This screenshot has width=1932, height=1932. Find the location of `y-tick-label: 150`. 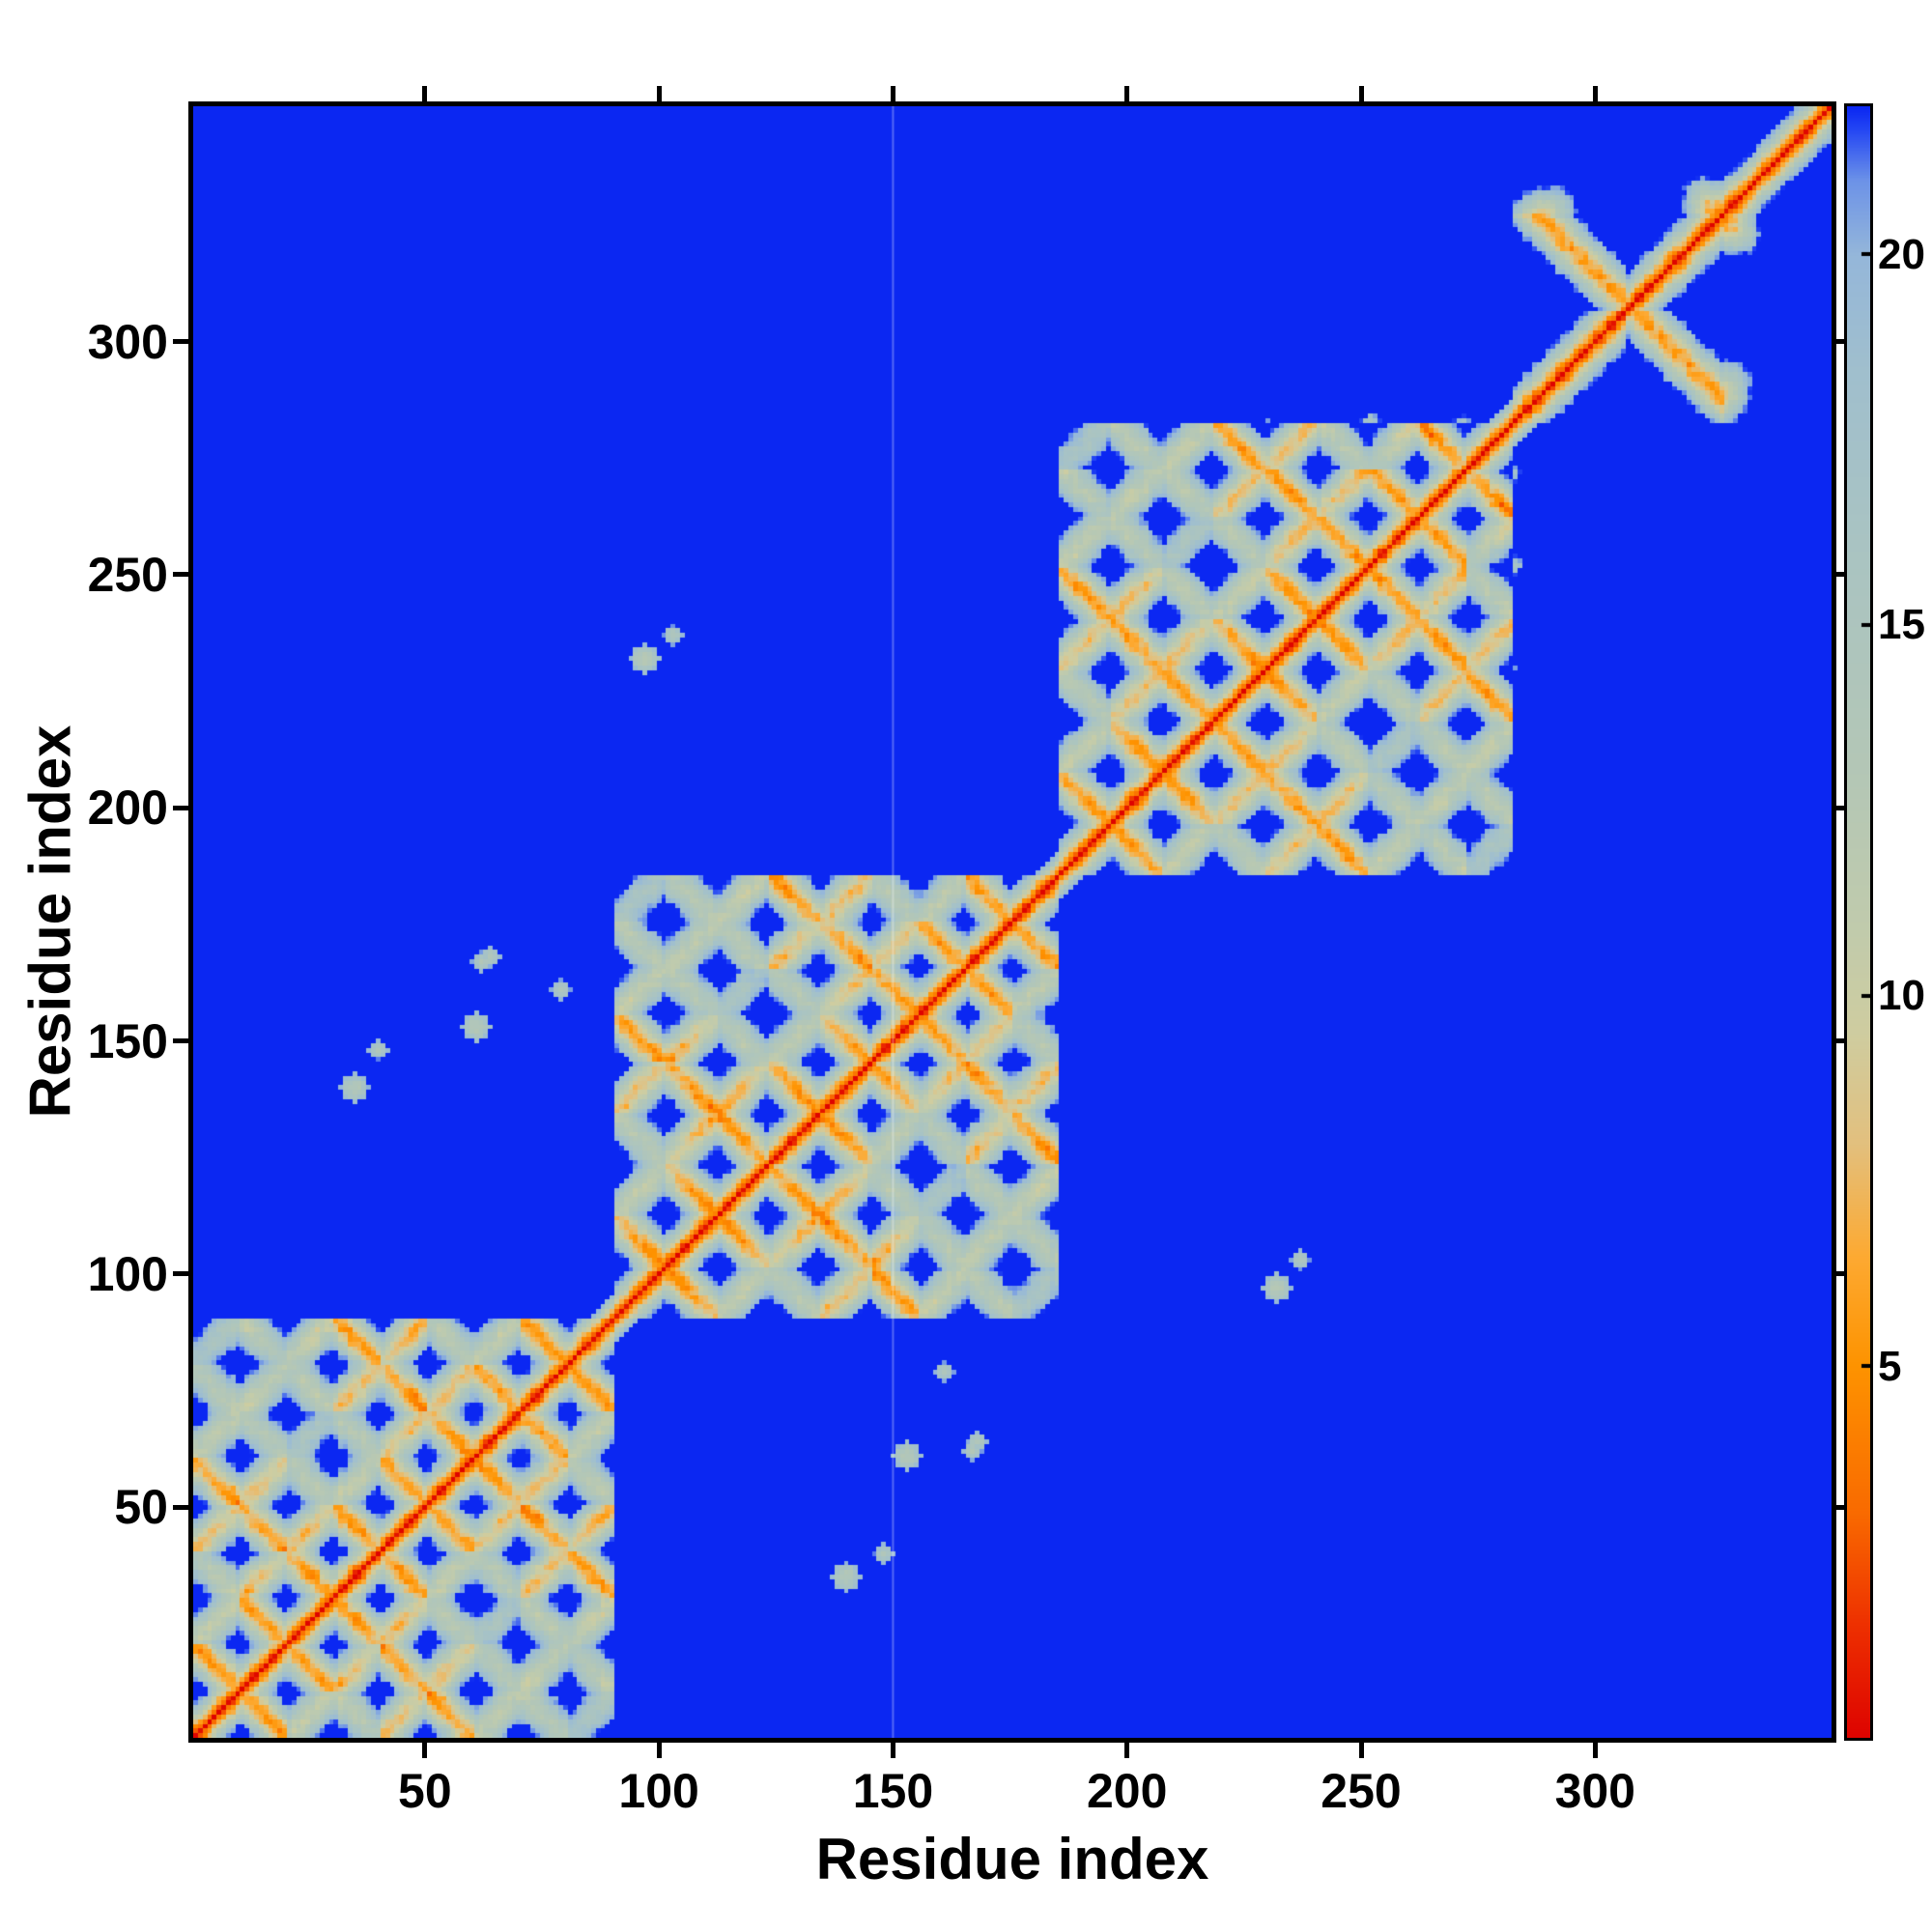

y-tick-label: 150 is located at coordinates (127, 1040).